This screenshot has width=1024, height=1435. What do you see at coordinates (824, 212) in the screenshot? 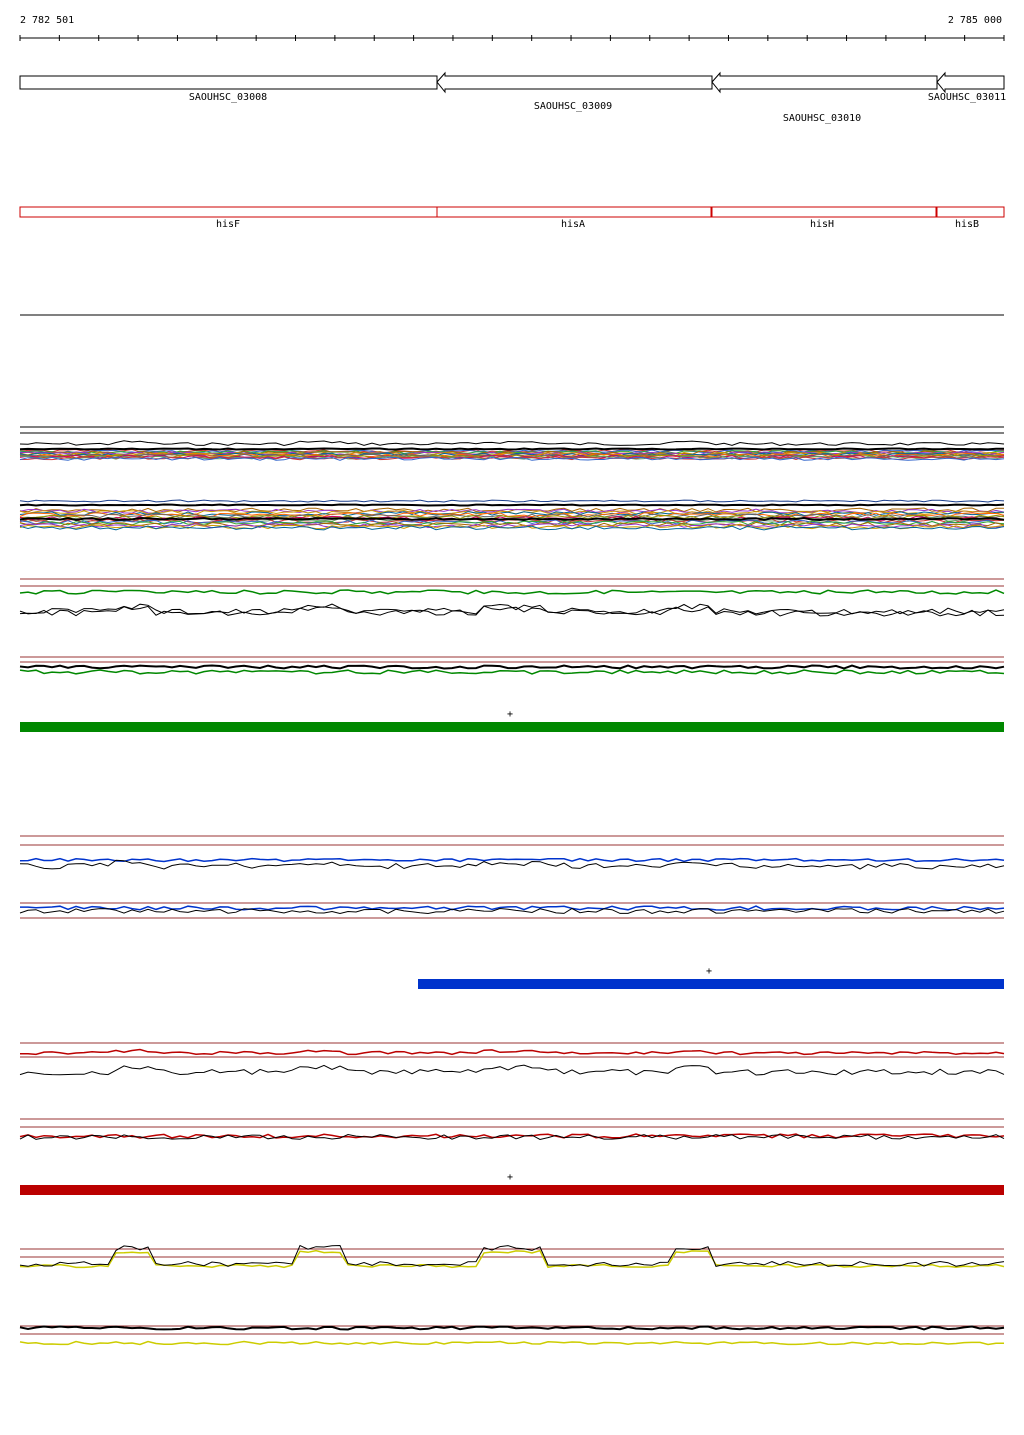
I see `gene-box-hisH` at bounding box center [824, 212].